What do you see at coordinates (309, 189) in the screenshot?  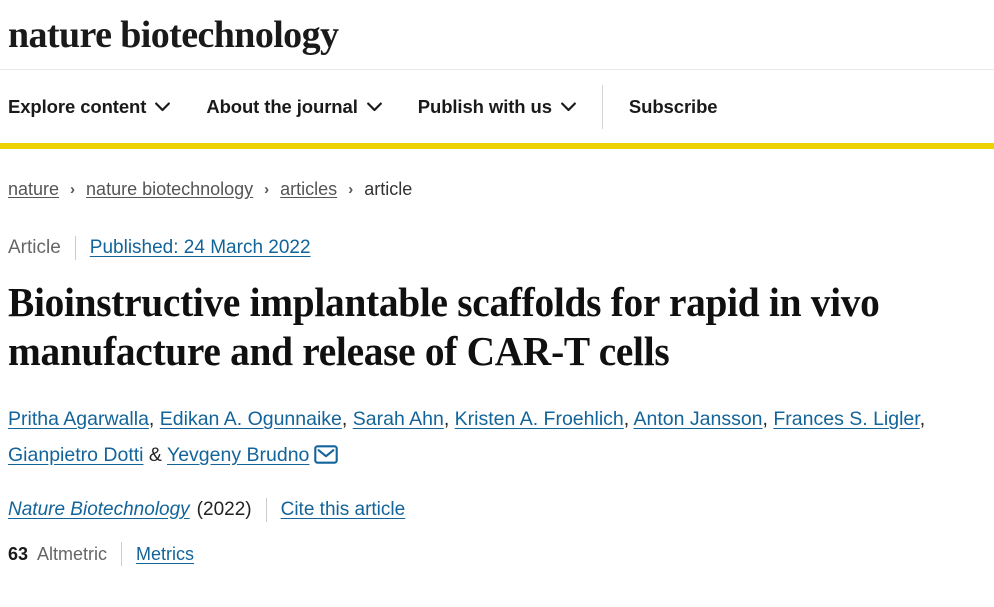 I see `breadcrumb-item-articles: articles` at bounding box center [309, 189].